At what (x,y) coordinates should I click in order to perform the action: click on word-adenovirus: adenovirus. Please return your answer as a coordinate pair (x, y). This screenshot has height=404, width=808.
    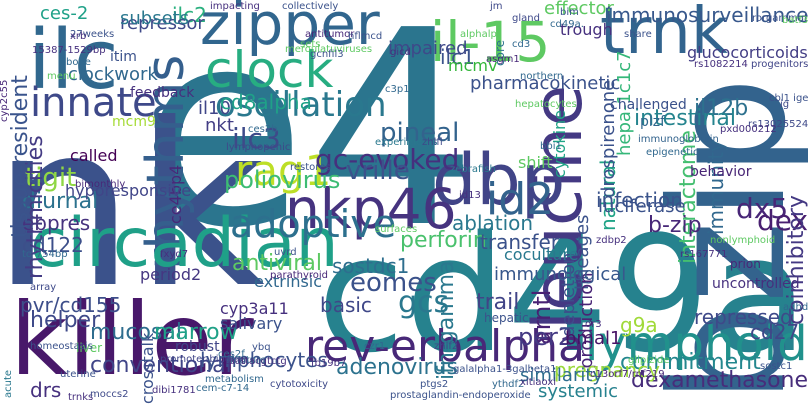
    Looking at the image, I should click on (397, 367).